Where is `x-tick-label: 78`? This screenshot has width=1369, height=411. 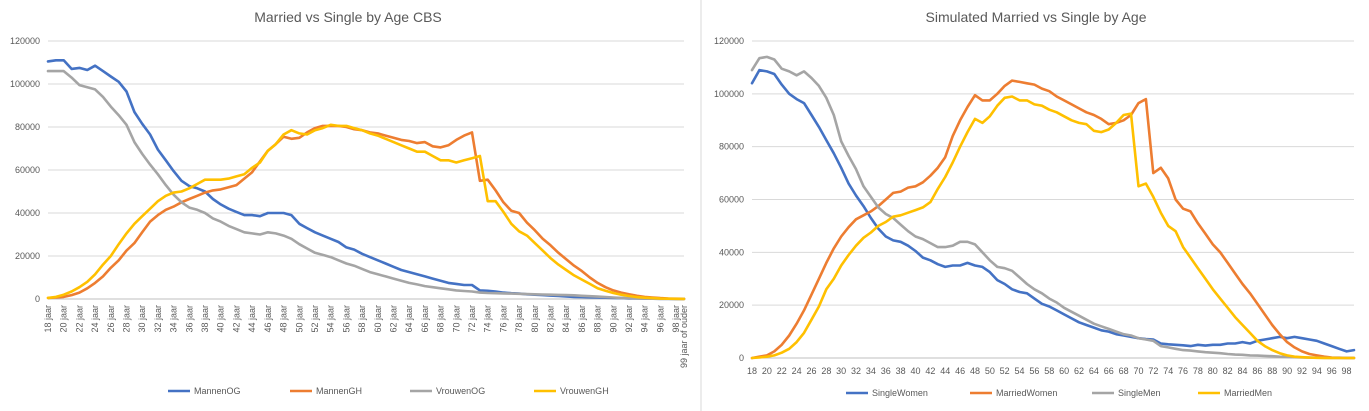
x-tick-label: 78 is located at coordinates (1198, 371).